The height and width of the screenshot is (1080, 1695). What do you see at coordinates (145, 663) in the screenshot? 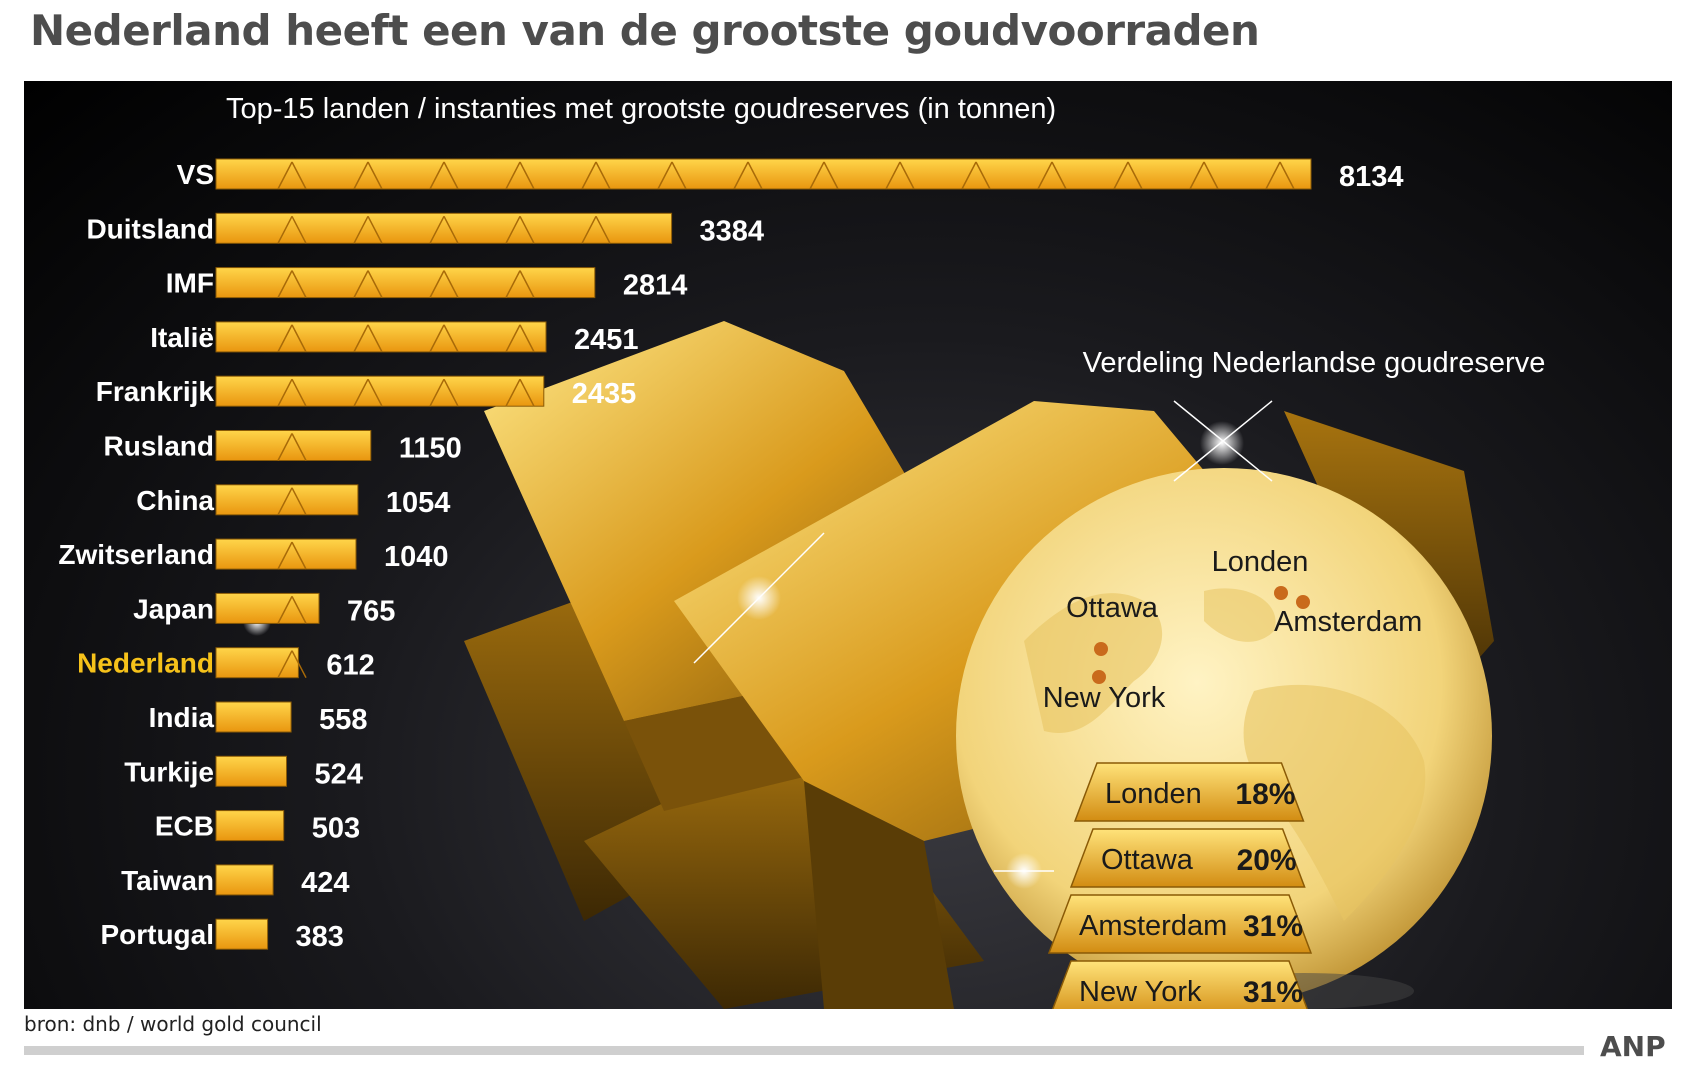
I see `category-label: Nederland` at bounding box center [145, 663].